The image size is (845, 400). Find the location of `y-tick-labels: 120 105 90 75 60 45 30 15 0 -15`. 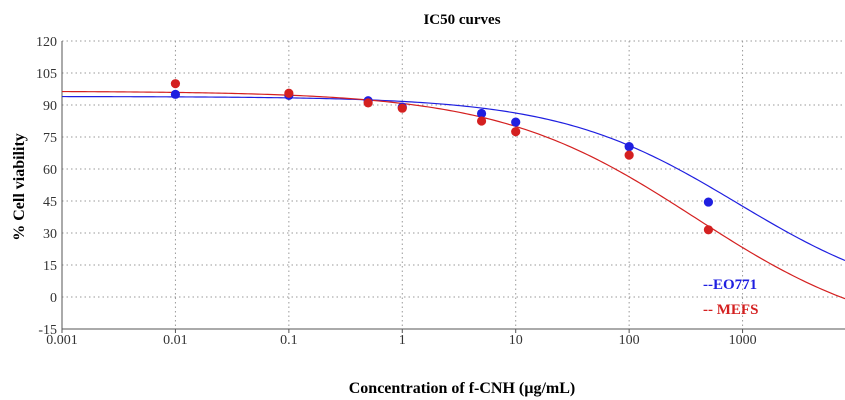

y-tick-labels: 120 105 90 75 60 45 30 15 0 -15 is located at coordinates (46, 186).